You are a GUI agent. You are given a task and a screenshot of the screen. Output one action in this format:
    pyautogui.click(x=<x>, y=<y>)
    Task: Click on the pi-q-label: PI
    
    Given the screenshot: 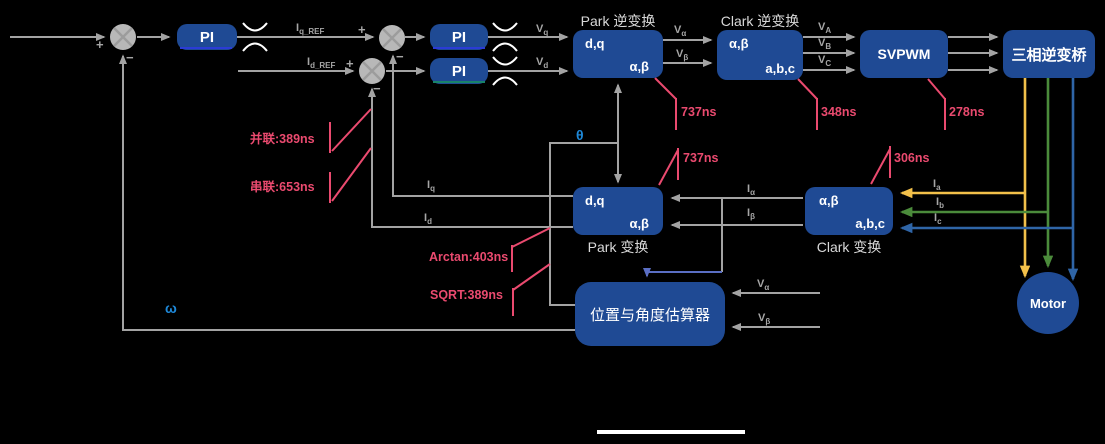 What is the action you would take?
    pyautogui.click(x=459, y=37)
    